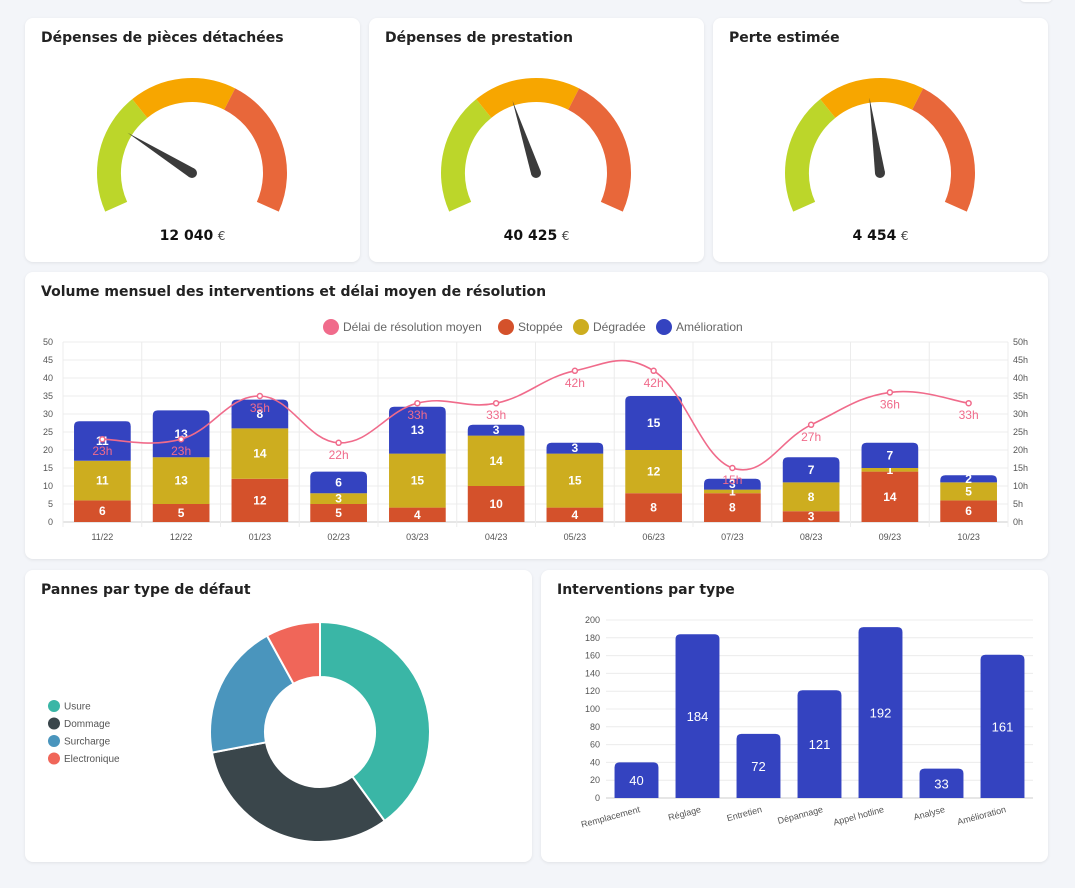 The height and width of the screenshot is (888, 1075). What do you see at coordinates (874, 236) in the screenshot?
I see `gauge-amount: 4 454` at bounding box center [874, 236].